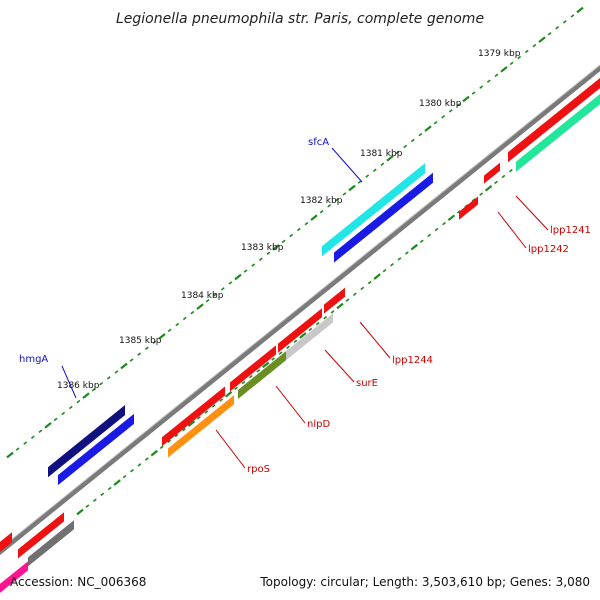 The image size is (600, 600). What do you see at coordinates (570, 230) in the screenshot?
I see `gene-label: lpp1241` at bounding box center [570, 230].